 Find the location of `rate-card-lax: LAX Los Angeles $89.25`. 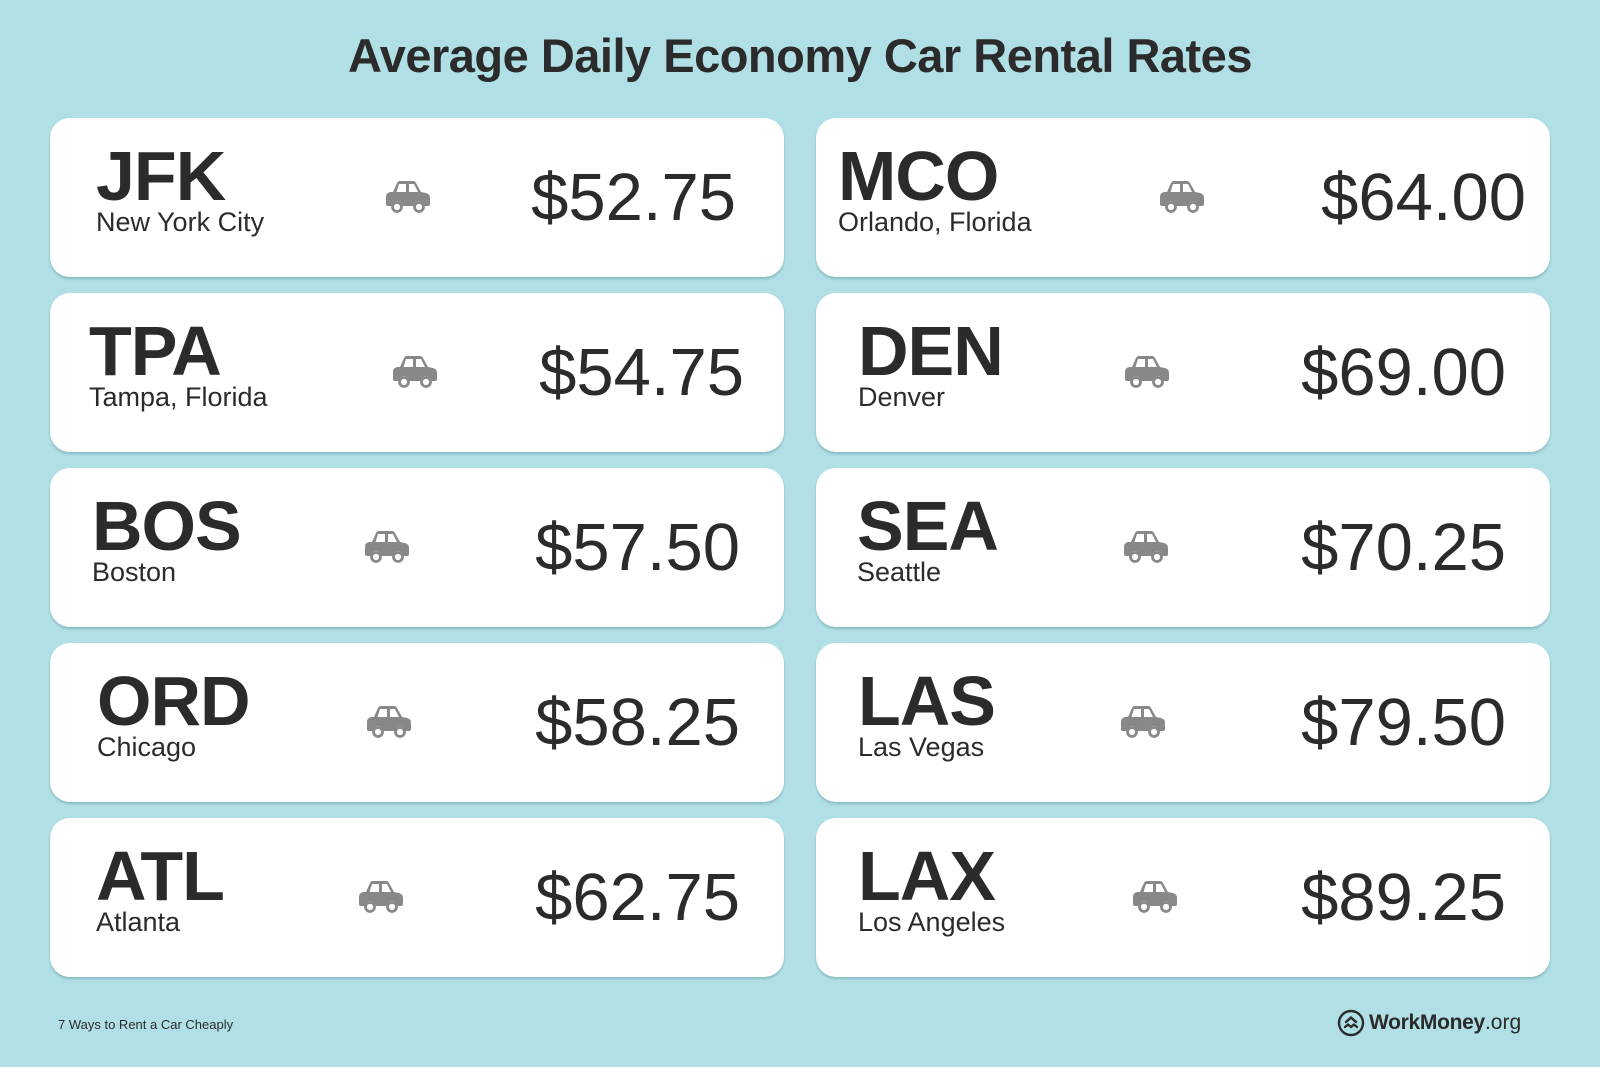

rate-card-lax: LAX Los Angeles $89.25 is located at coordinates (1183, 897).